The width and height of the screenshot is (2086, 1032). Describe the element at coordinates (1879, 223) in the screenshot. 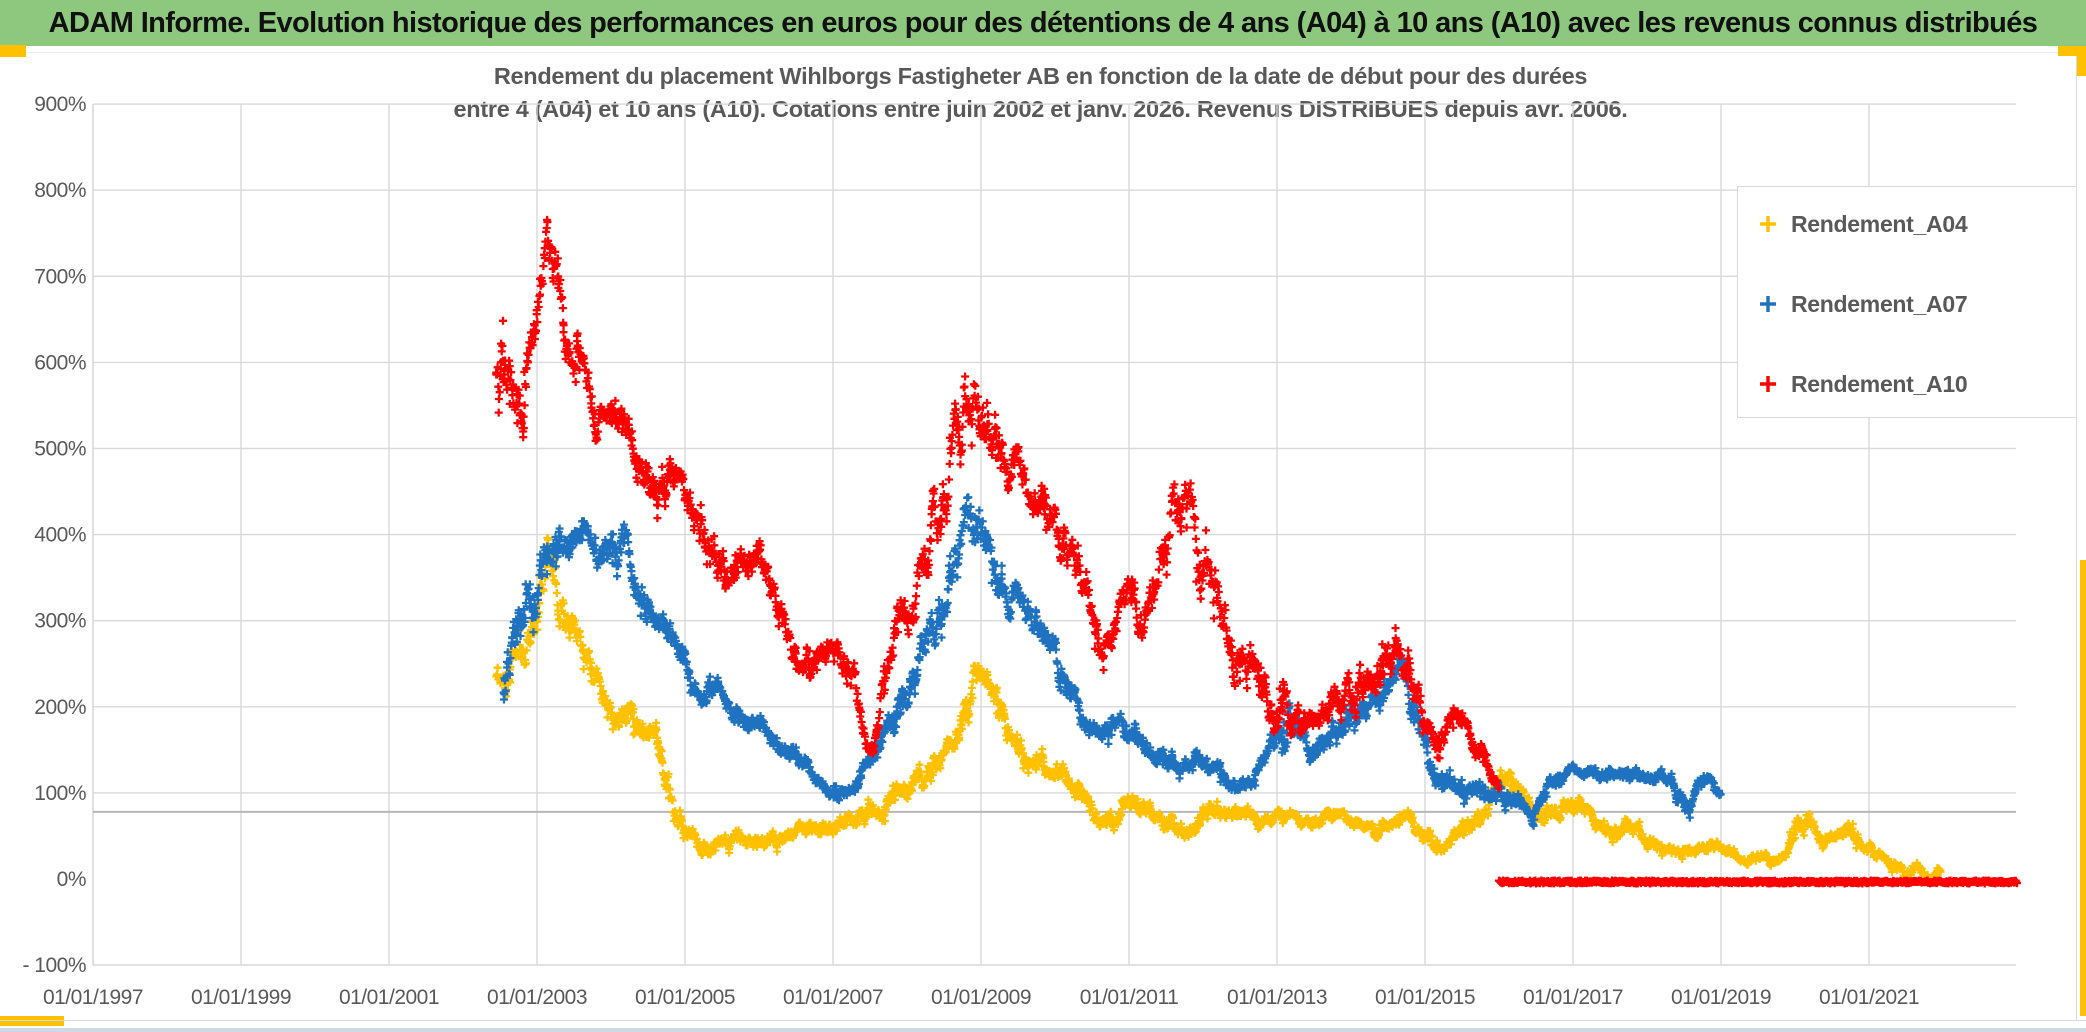

I see `legend-item-label: Rendement_A04` at that location.